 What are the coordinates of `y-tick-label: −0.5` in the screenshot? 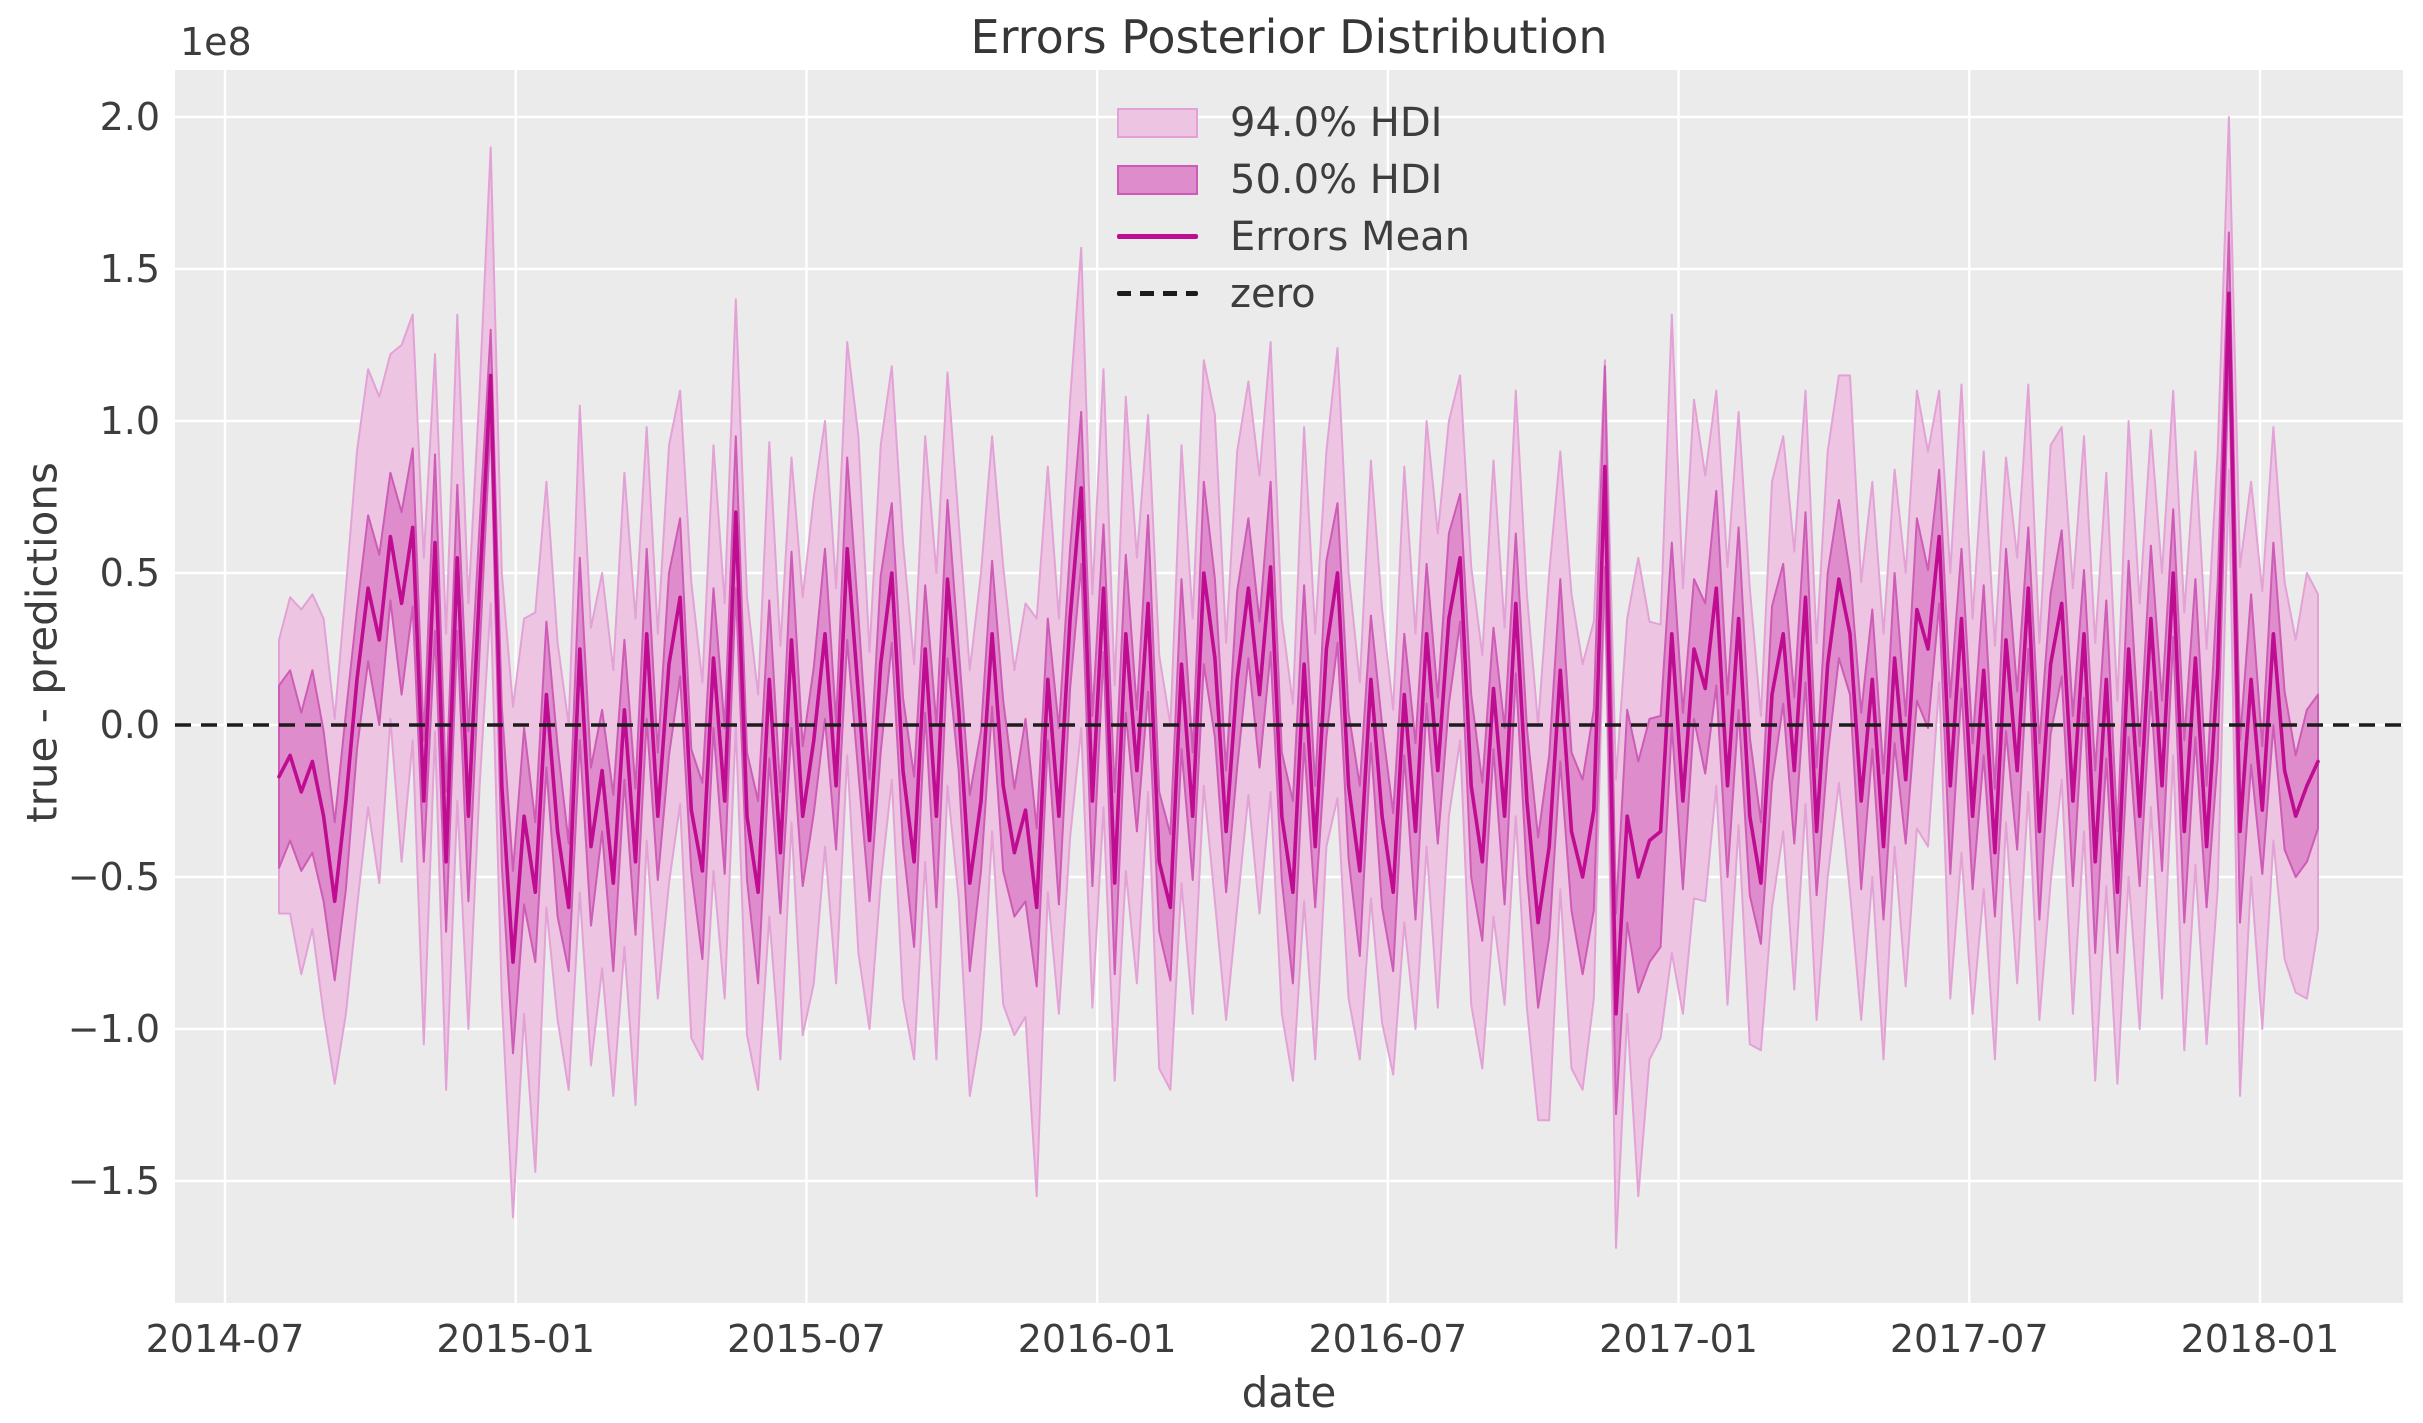 It's located at (113, 877).